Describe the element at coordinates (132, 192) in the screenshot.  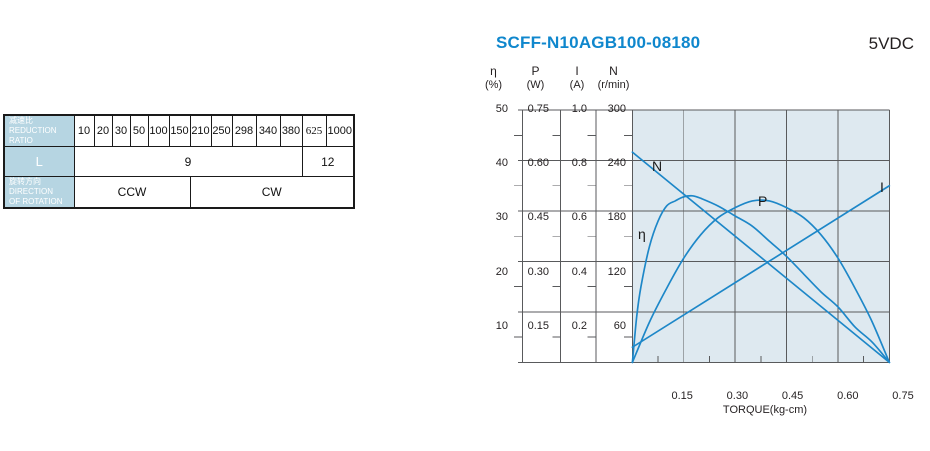
I see `direction-value-cell: CCW` at that location.